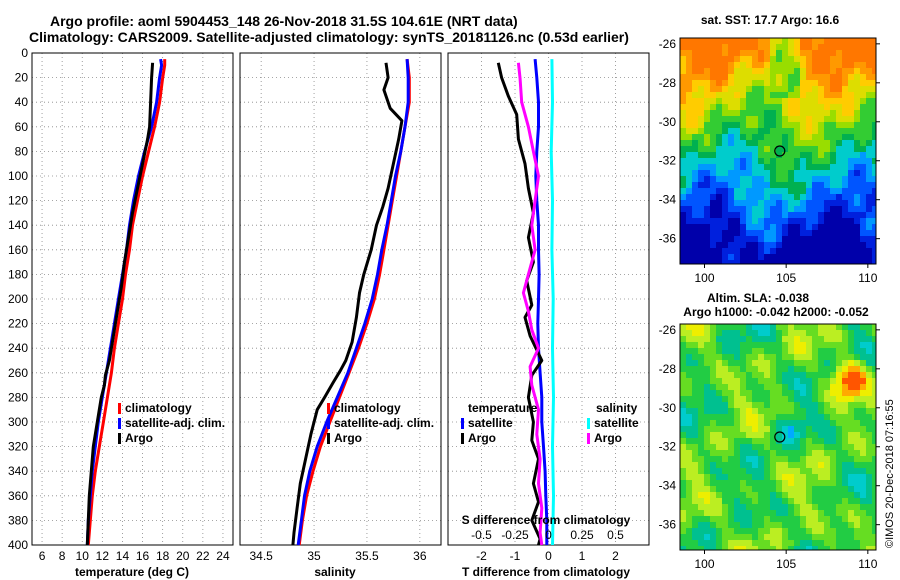 The height and width of the screenshot is (580, 900). Describe the element at coordinates (616, 423) in the screenshot. I see `diff-legend-label: satellite` at that location.